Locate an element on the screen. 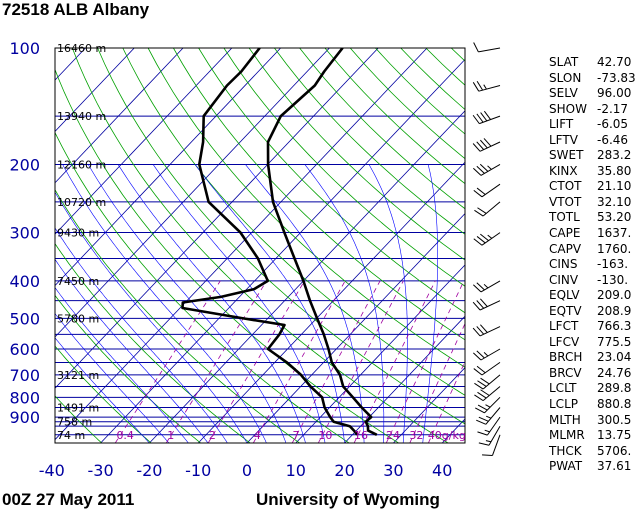  mixing-ratio-label: 32 is located at coordinates (416, 435).